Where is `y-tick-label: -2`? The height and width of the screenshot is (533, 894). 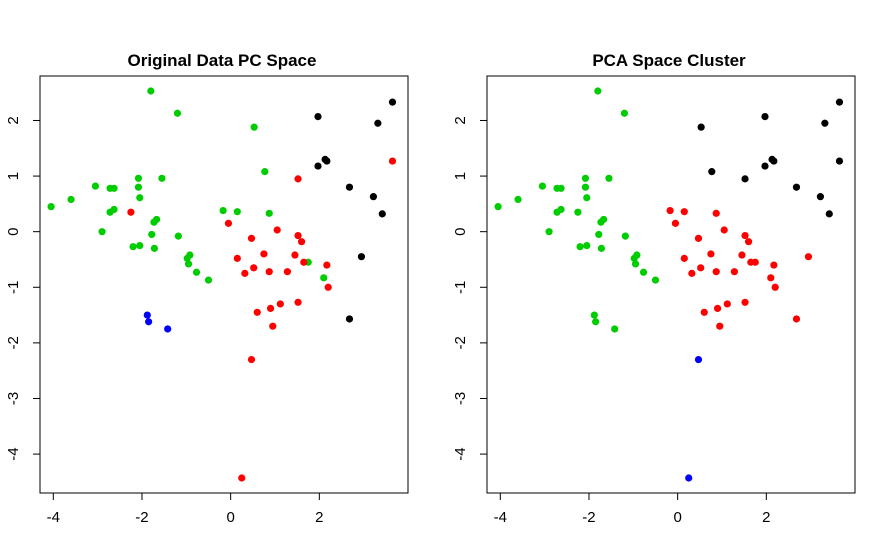
y-tick-label: -2 is located at coordinates (460, 342).